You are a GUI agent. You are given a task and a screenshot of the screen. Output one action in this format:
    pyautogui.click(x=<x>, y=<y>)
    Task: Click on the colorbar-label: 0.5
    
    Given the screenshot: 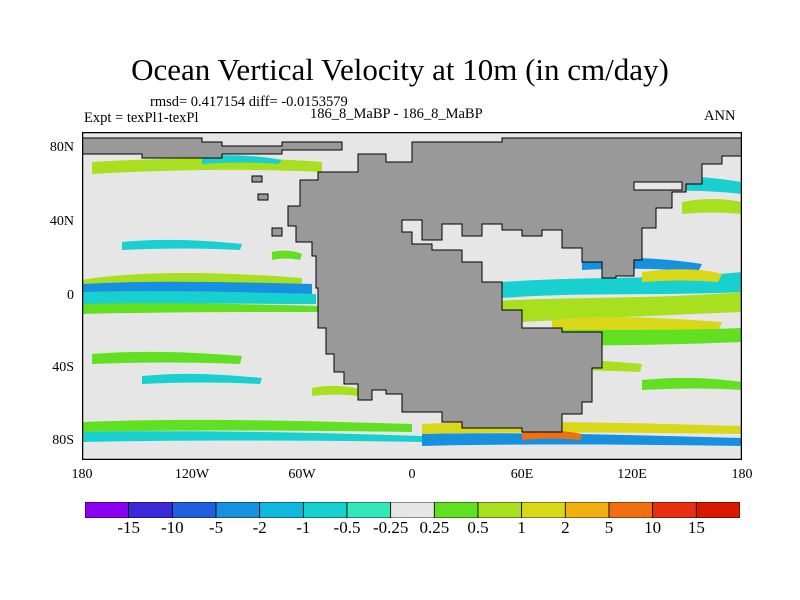 What is the action you would take?
    pyautogui.click(x=478, y=527)
    